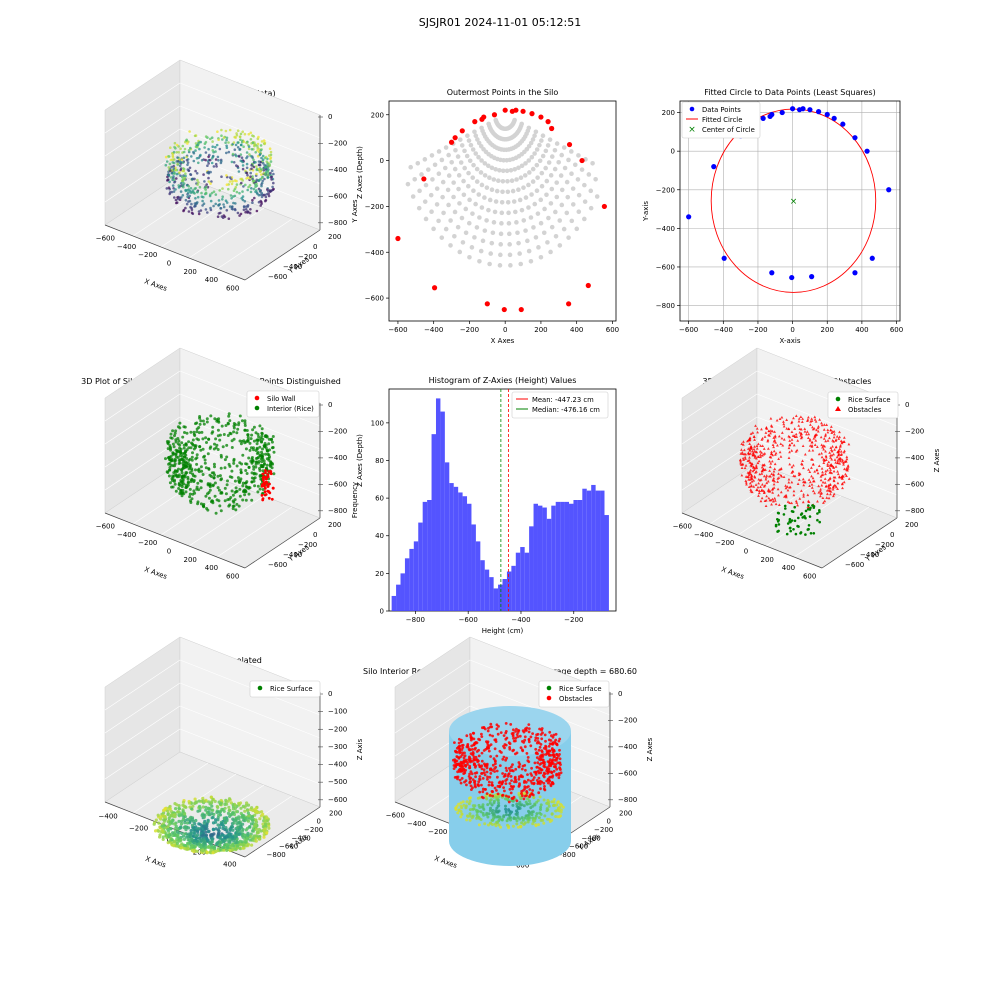 The image size is (1000, 1000). What do you see at coordinates (665, 306) in the screenshot?
I see `y-tick-label: −800` at bounding box center [665, 306].